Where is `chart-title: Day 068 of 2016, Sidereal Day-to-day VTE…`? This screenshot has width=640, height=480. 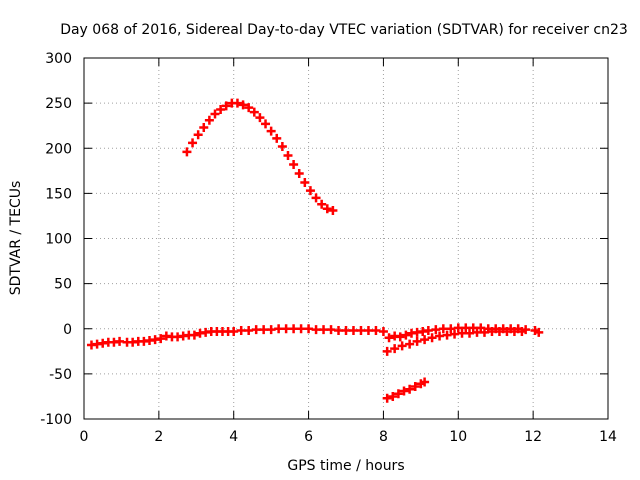
chart-title: Day 068 of 2016, Sidereal Day-to-day VTE… is located at coordinates (344, 30).